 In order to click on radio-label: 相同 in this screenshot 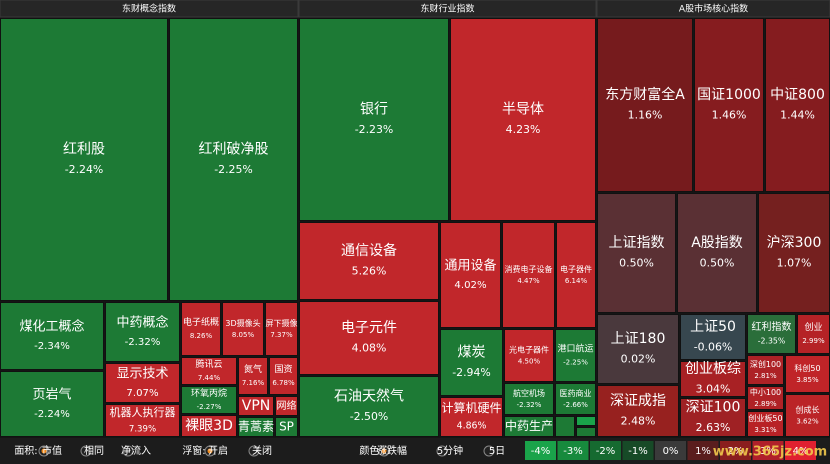, I will do `click(94, 450)`.